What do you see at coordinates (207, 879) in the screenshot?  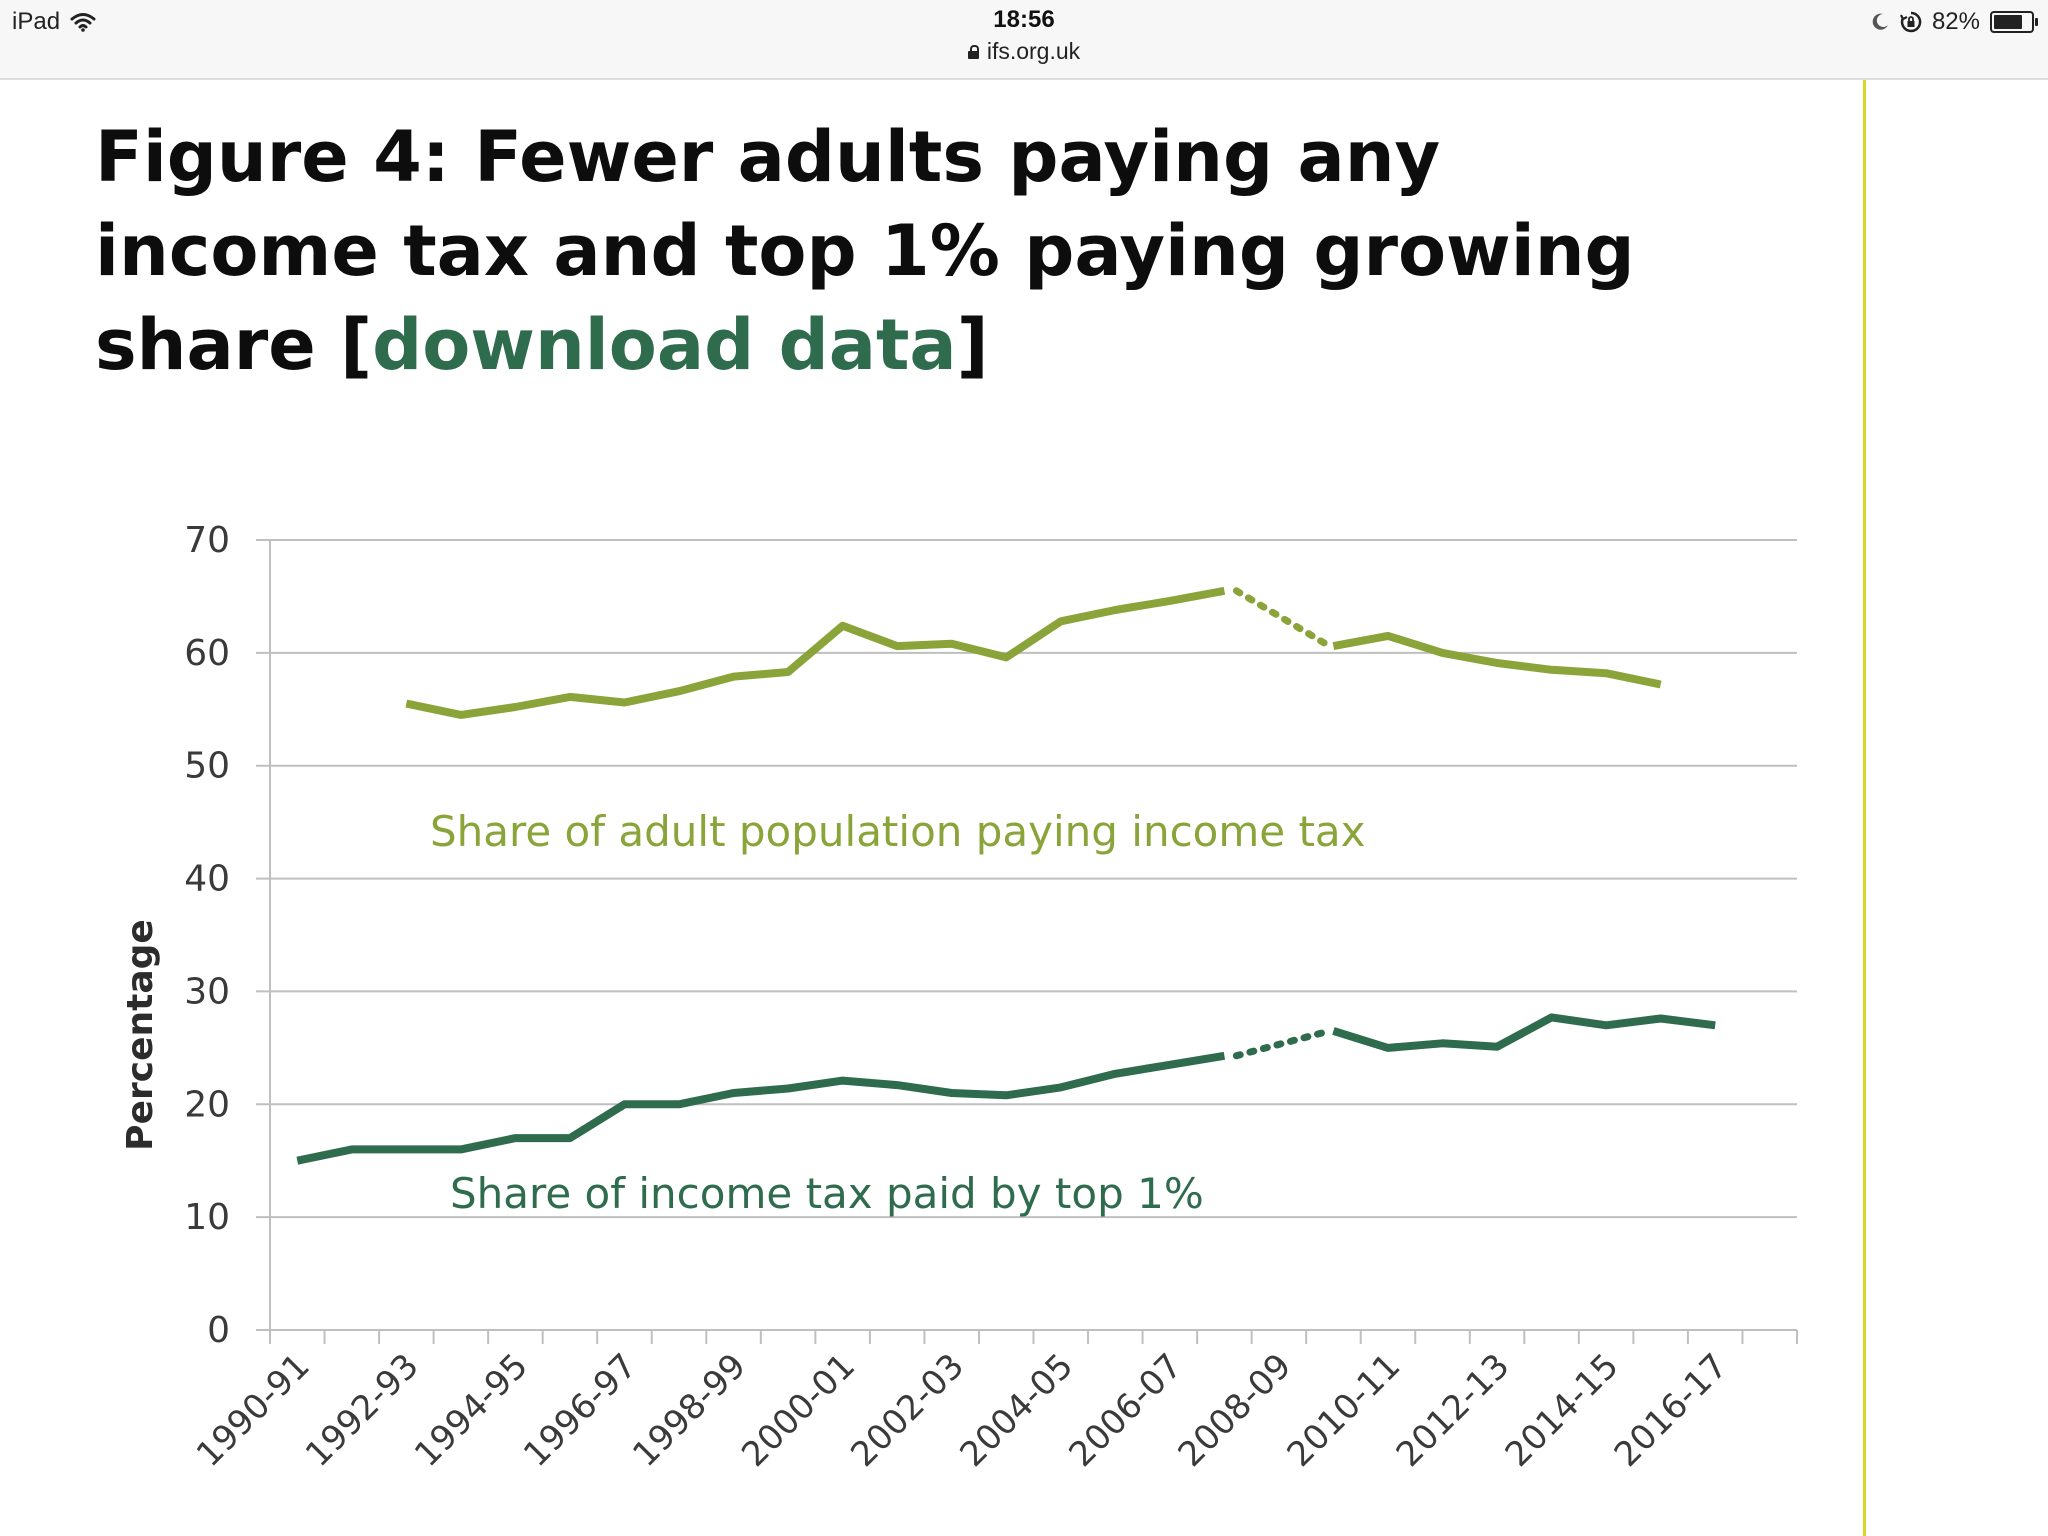 I see `y-tick-label-40: 40` at bounding box center [207, 879].